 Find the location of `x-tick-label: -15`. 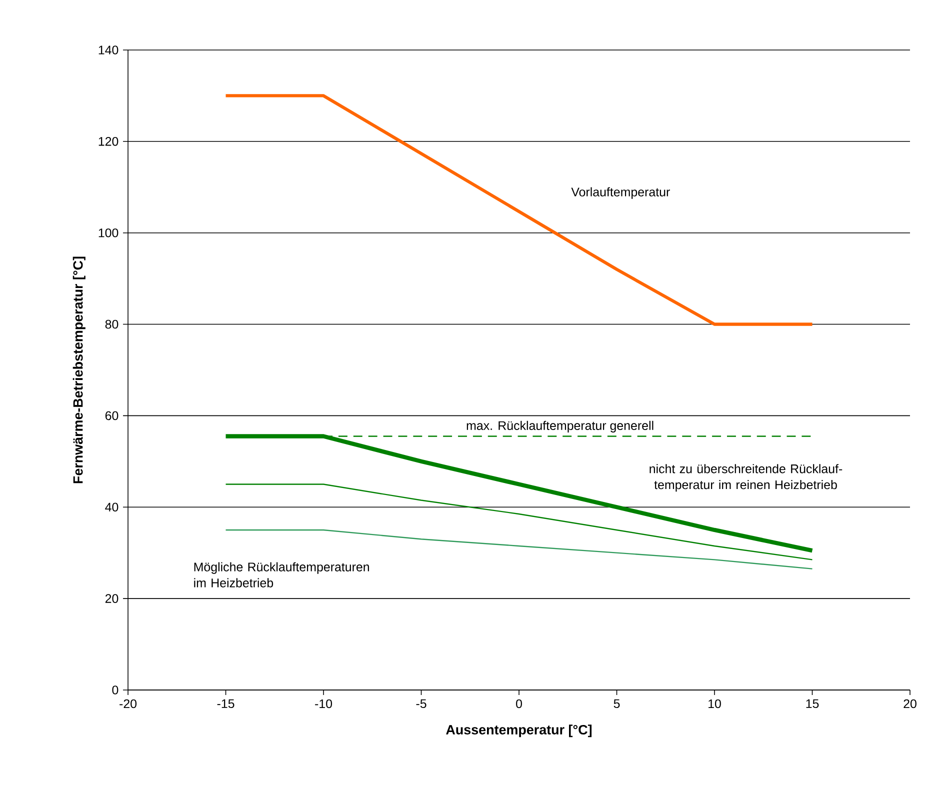

x-tick-label: -15 is located at coordinates (225, 703).